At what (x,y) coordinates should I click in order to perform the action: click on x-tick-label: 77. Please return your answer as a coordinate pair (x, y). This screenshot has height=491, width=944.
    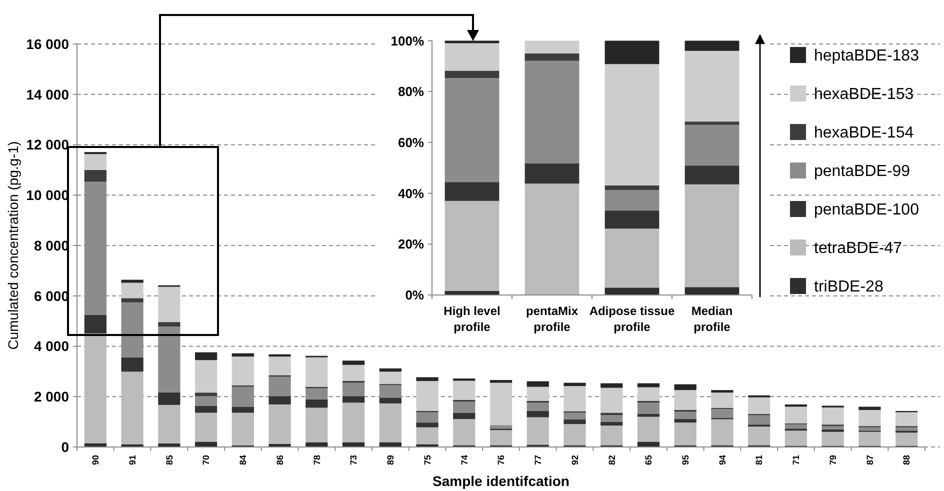
    Looking at the image, I should click on (538, 460).